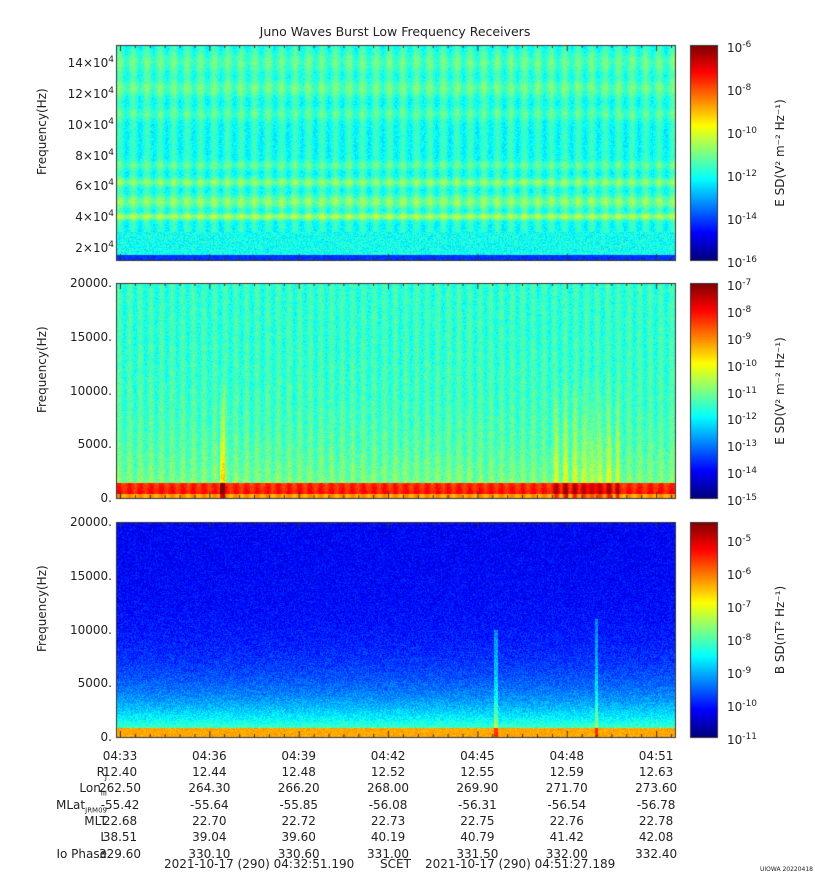 The width and height of the screenshot is (815, 880). Describe the element at coordinates (209, 772) in the screenshot. I see `ephemeris-value: 12.44` at that location.